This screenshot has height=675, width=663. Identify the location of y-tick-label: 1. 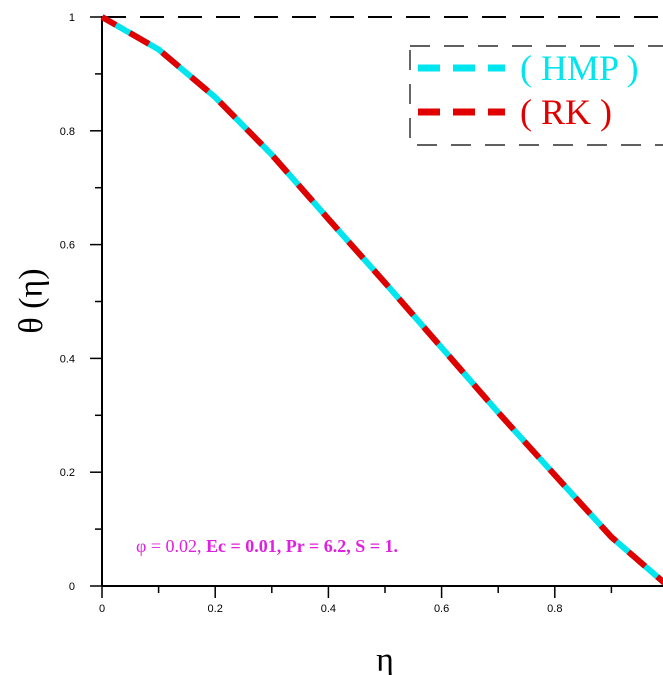
(72, 18).